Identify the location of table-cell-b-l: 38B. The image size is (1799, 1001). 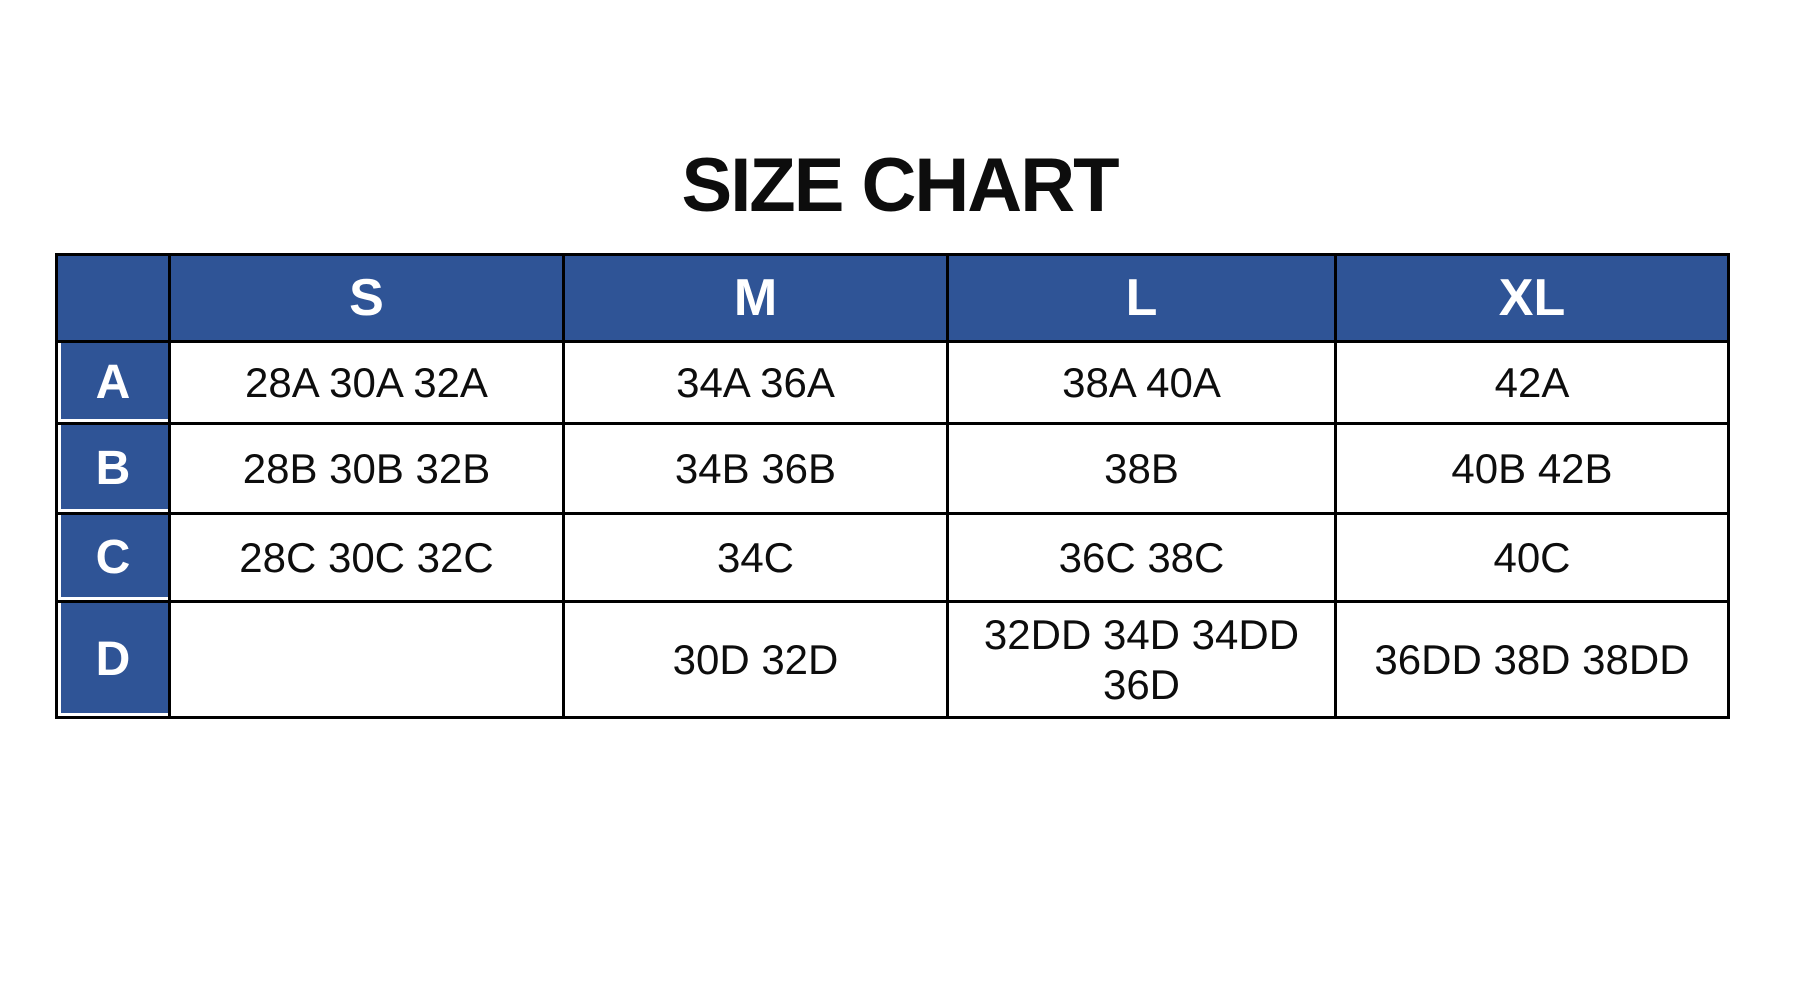
(1141, 468).